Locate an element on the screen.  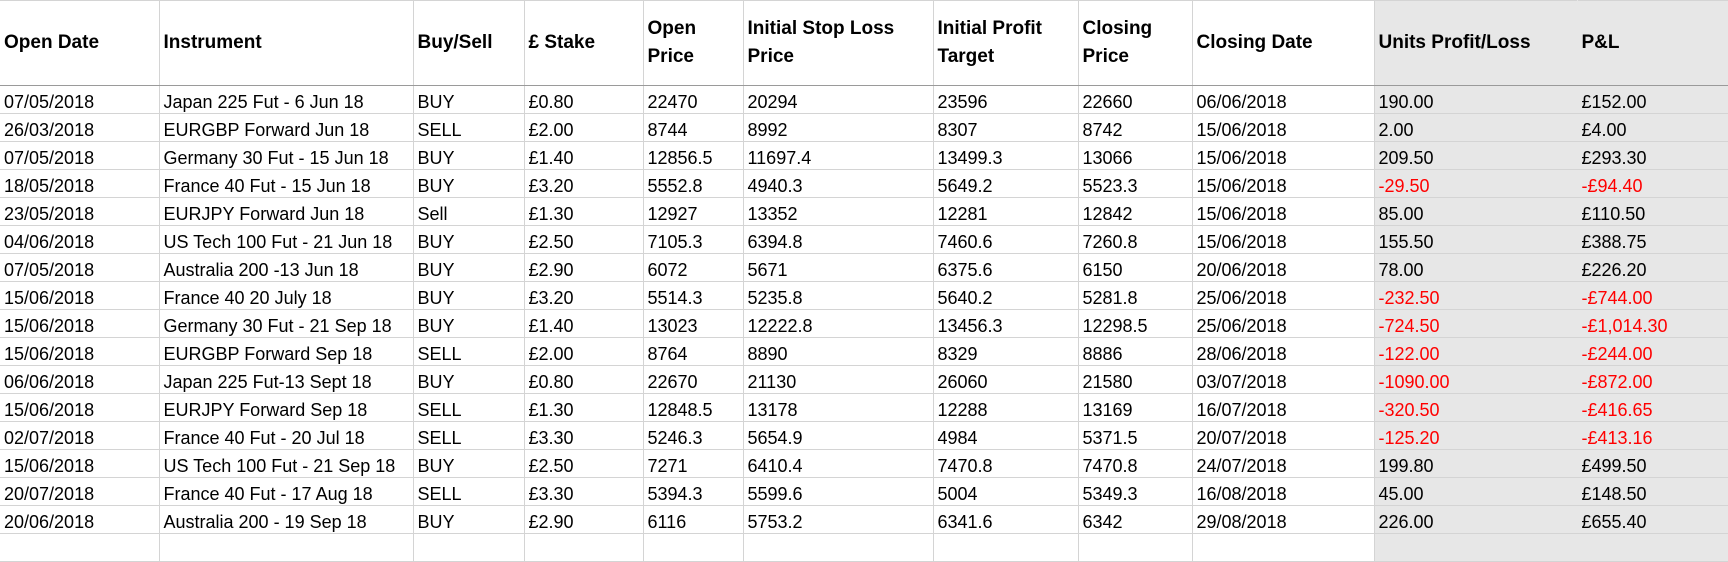
cell-instrument: Germany 30 Fut - 21 Sep 18 is located at coordinates (286, 323).